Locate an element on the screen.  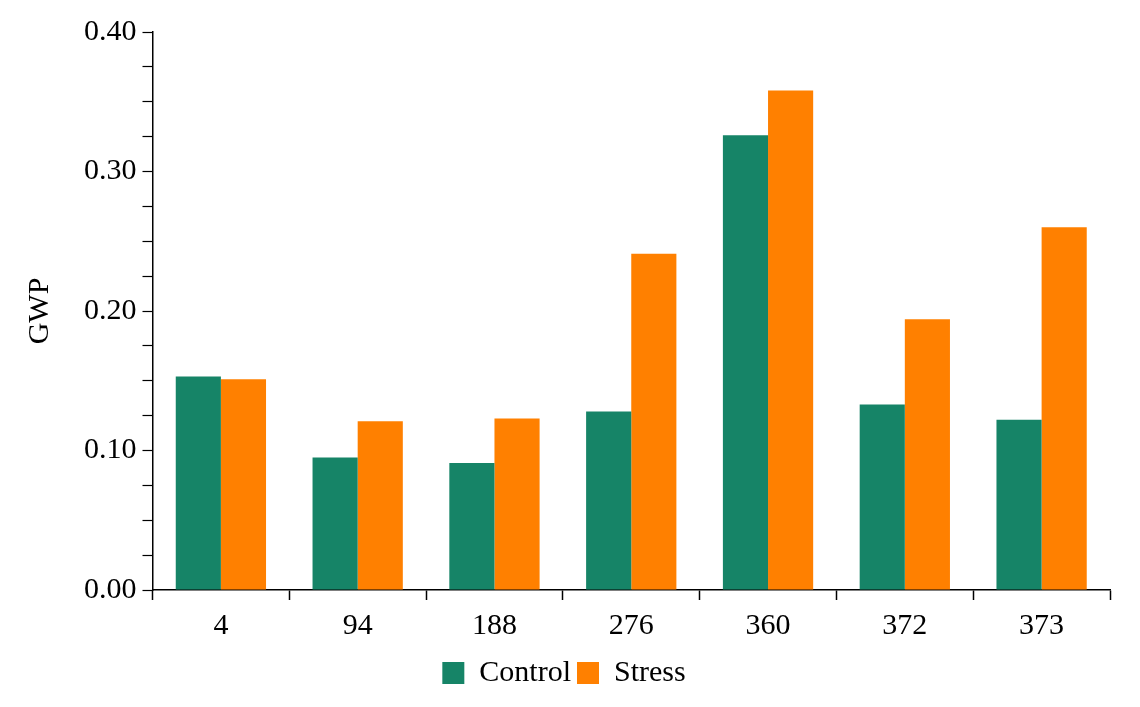
y-tick-label: 0.00 is located at coordinates (110, 587).